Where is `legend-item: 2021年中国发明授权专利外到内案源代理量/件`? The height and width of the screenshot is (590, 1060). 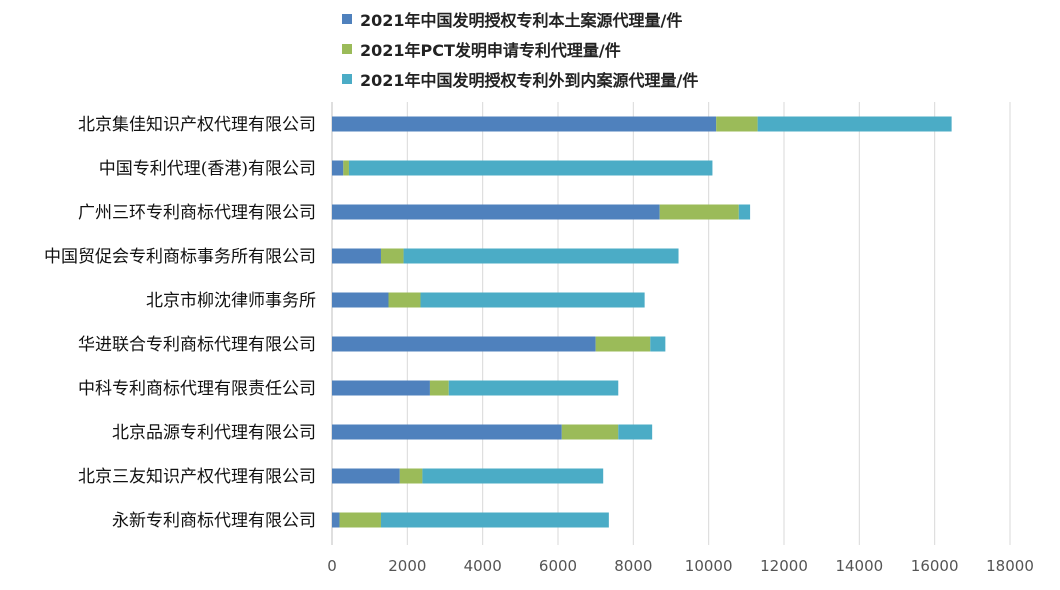
legend-item: 2021年中国发明授权专利外到内案源代理量/件 is located at coordinates (520, 79).